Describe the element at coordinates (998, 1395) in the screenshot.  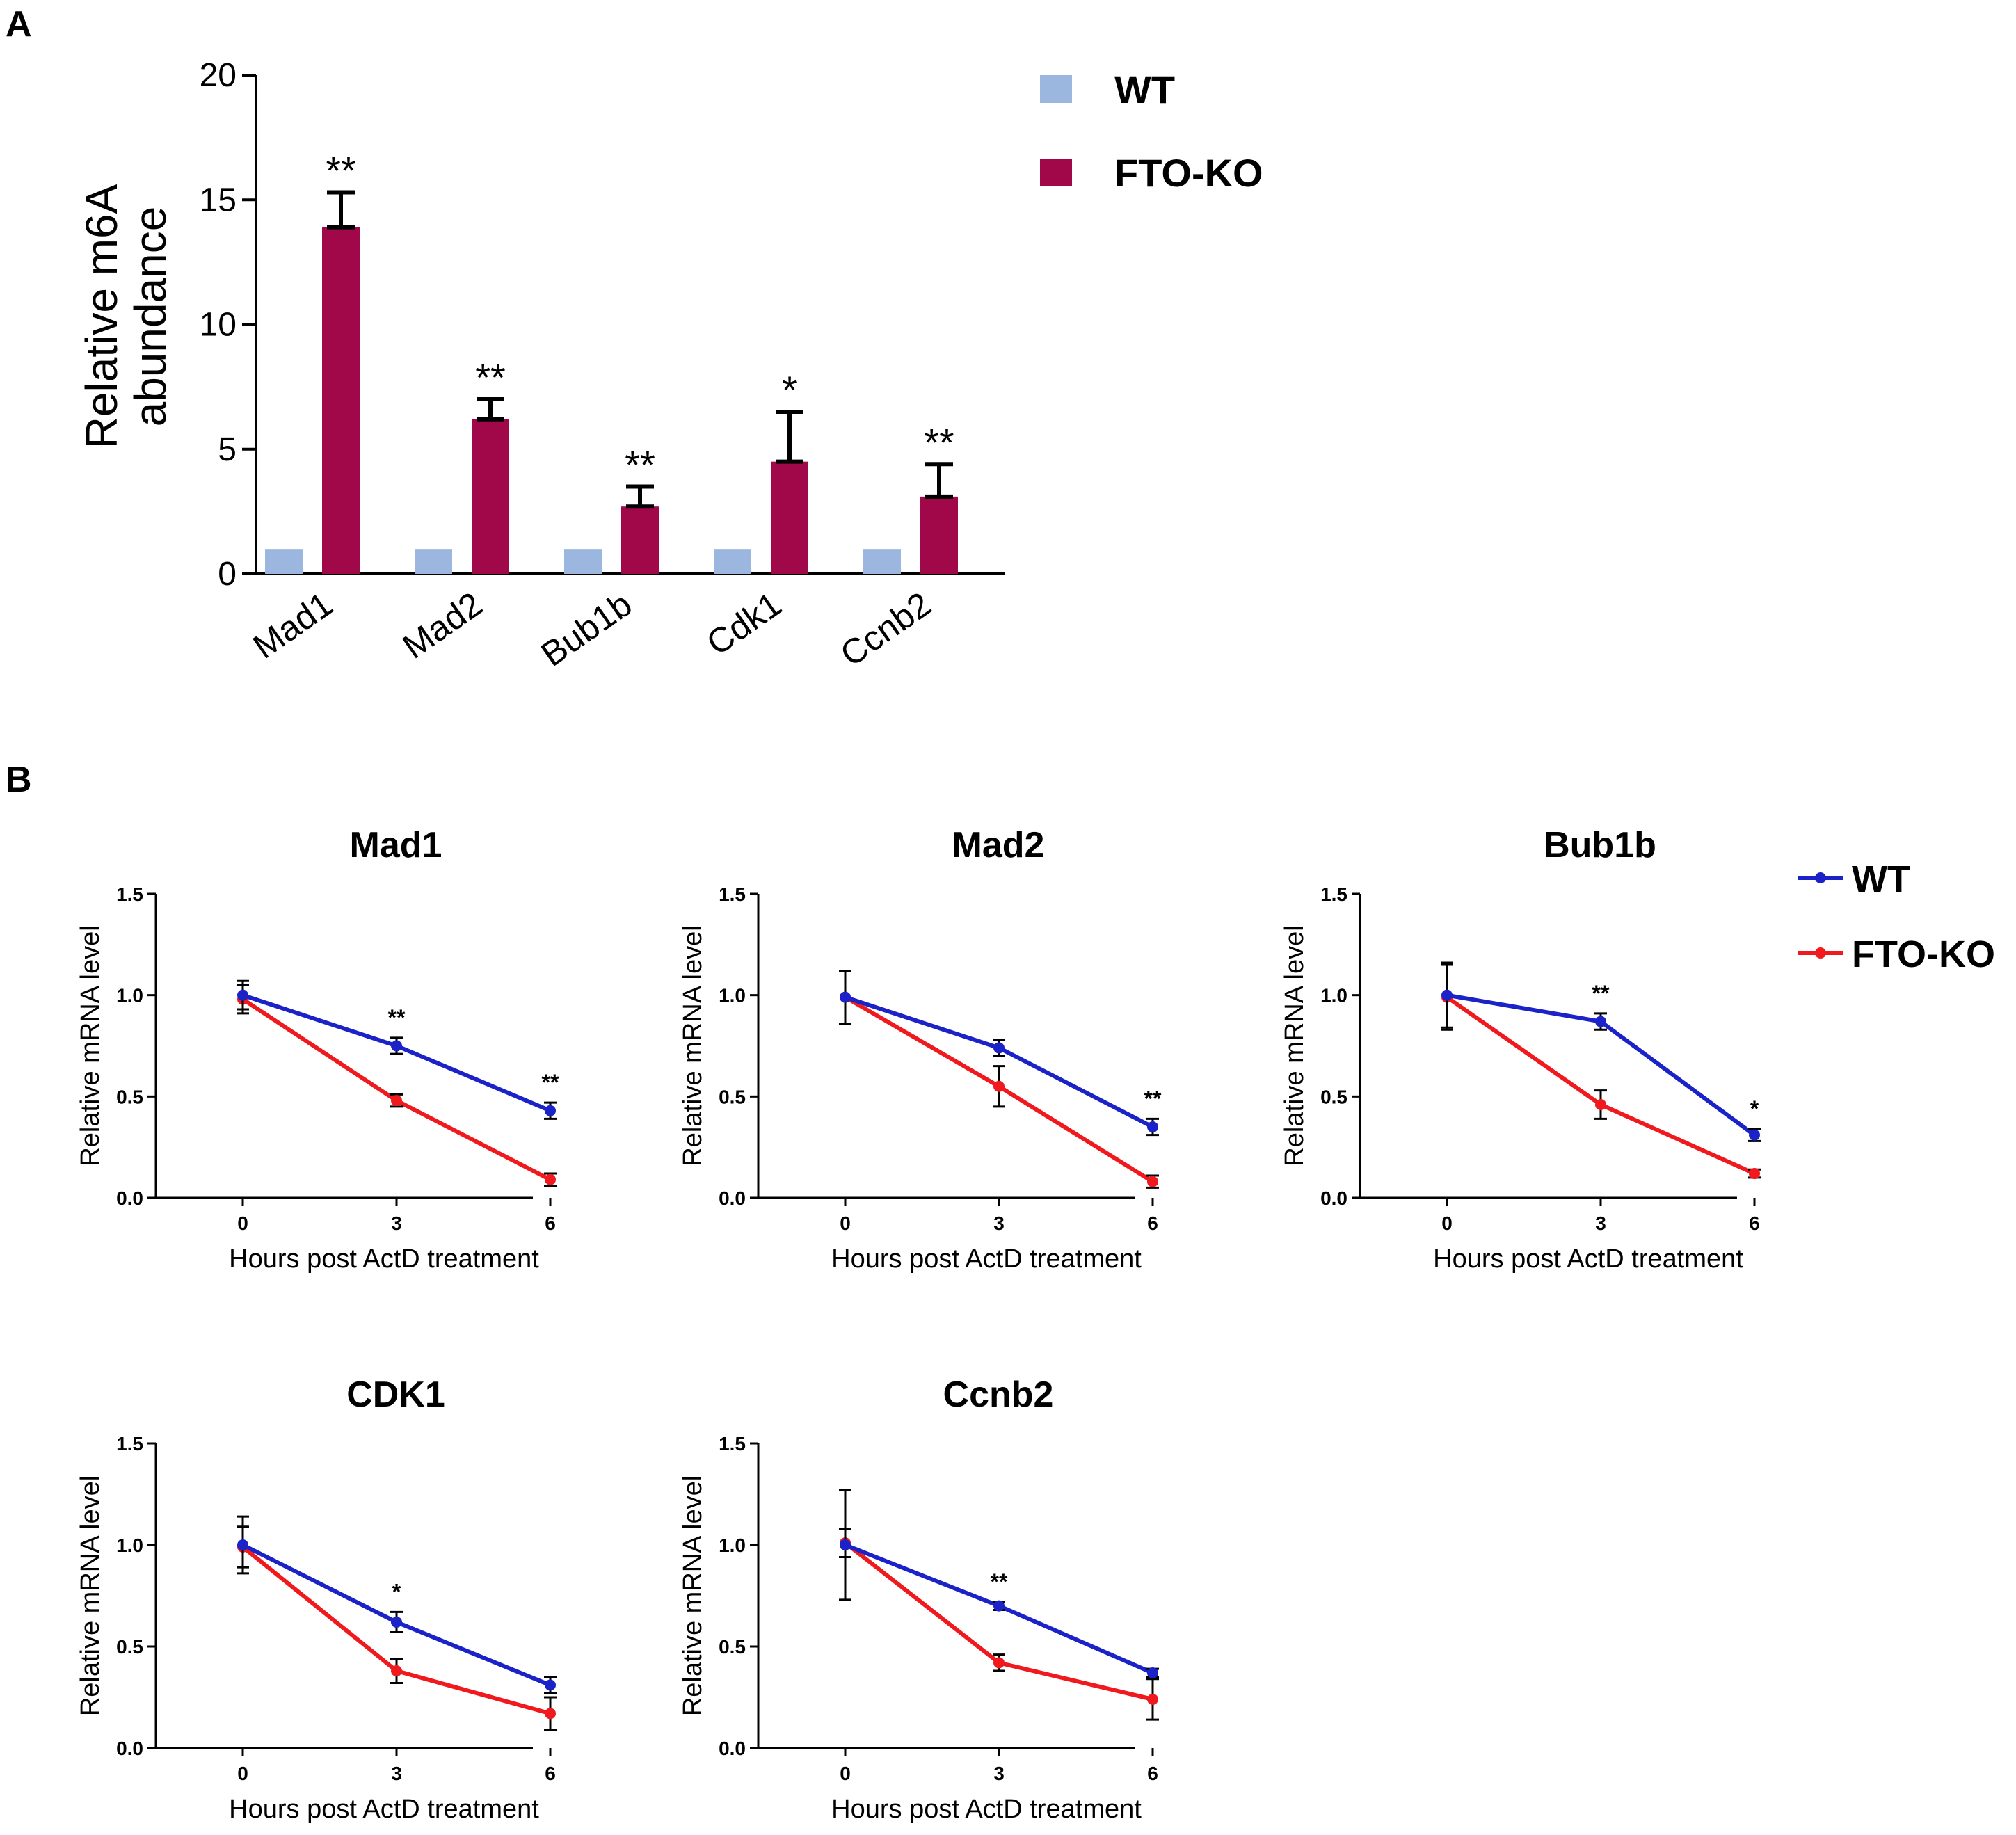
I see `subplot-title: Ccnb2` at that location.